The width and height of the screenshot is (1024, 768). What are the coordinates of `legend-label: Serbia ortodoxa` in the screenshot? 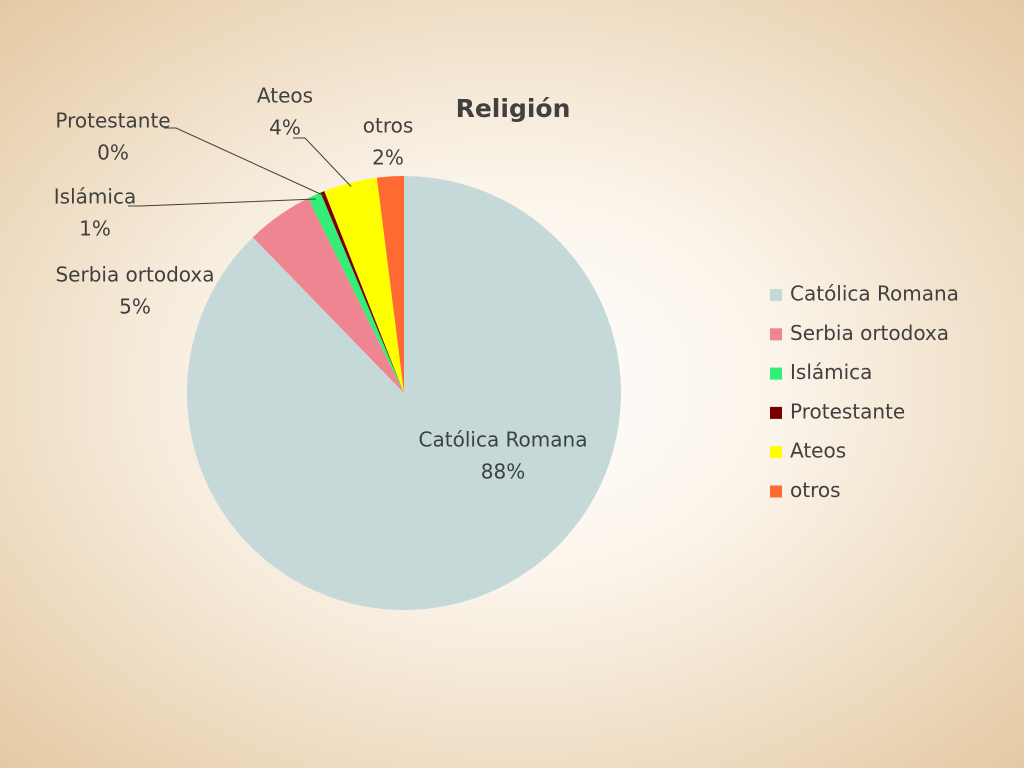 It's located at (869, 333).